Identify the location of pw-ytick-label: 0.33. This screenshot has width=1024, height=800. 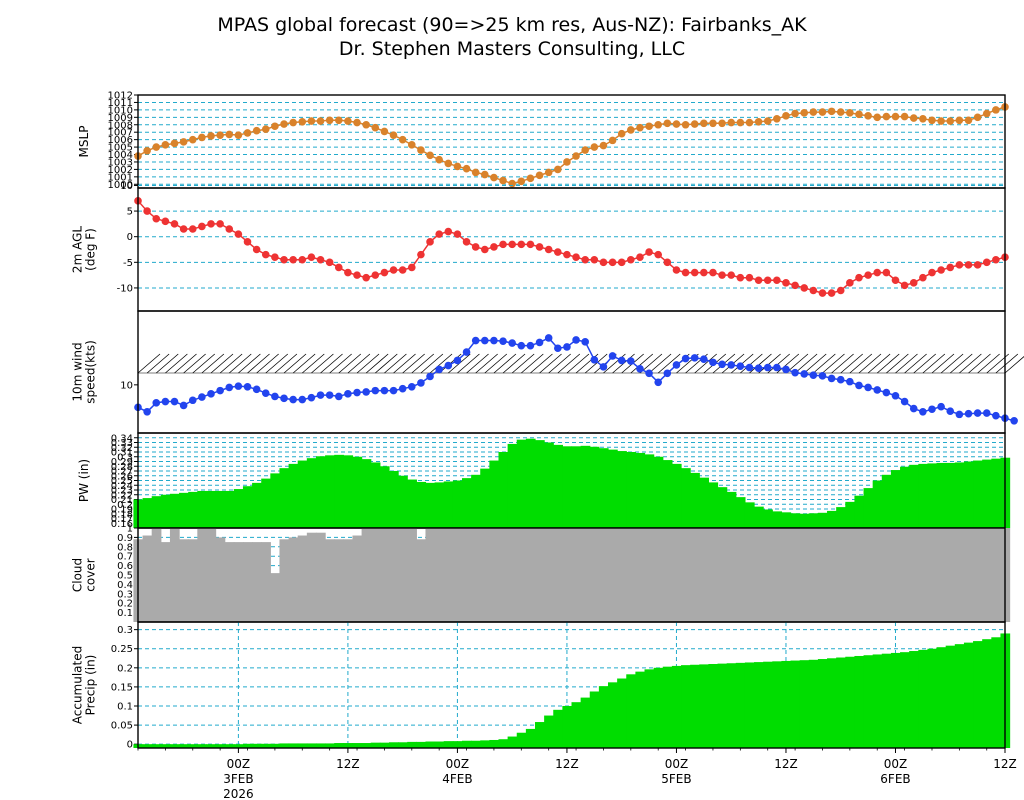
(122, 443).